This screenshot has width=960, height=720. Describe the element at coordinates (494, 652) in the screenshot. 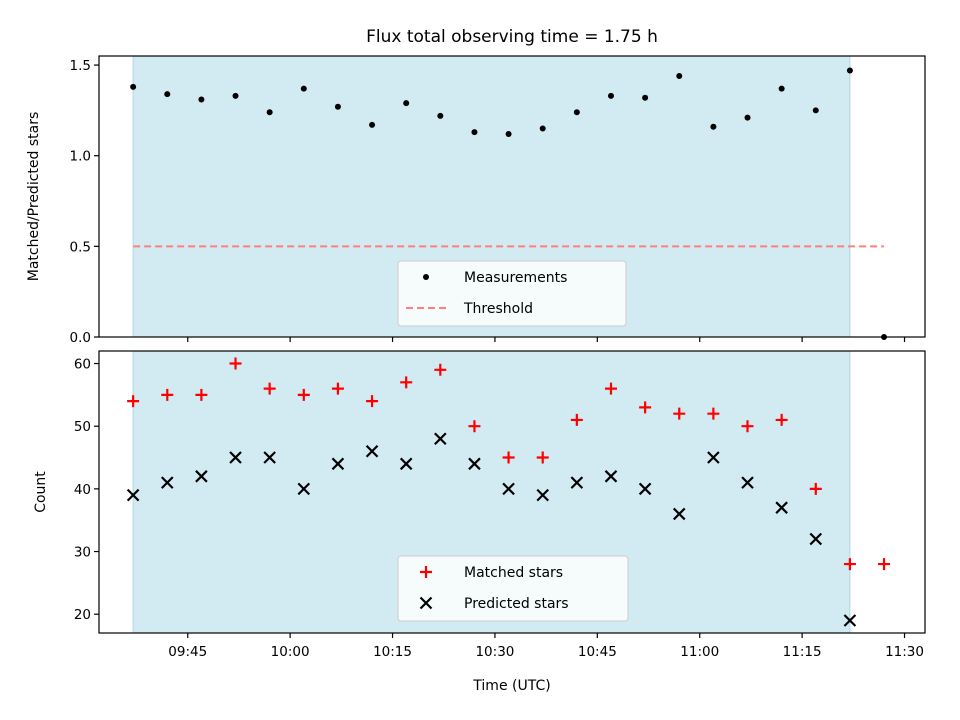

I see `x-tick-label: 10:30` at that location.